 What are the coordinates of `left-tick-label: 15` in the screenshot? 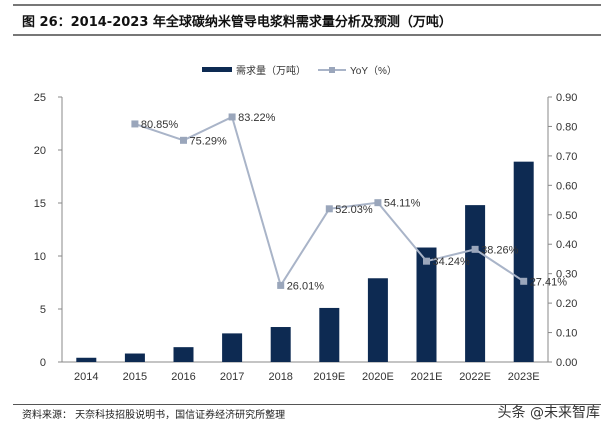 It's located at (40, 204).